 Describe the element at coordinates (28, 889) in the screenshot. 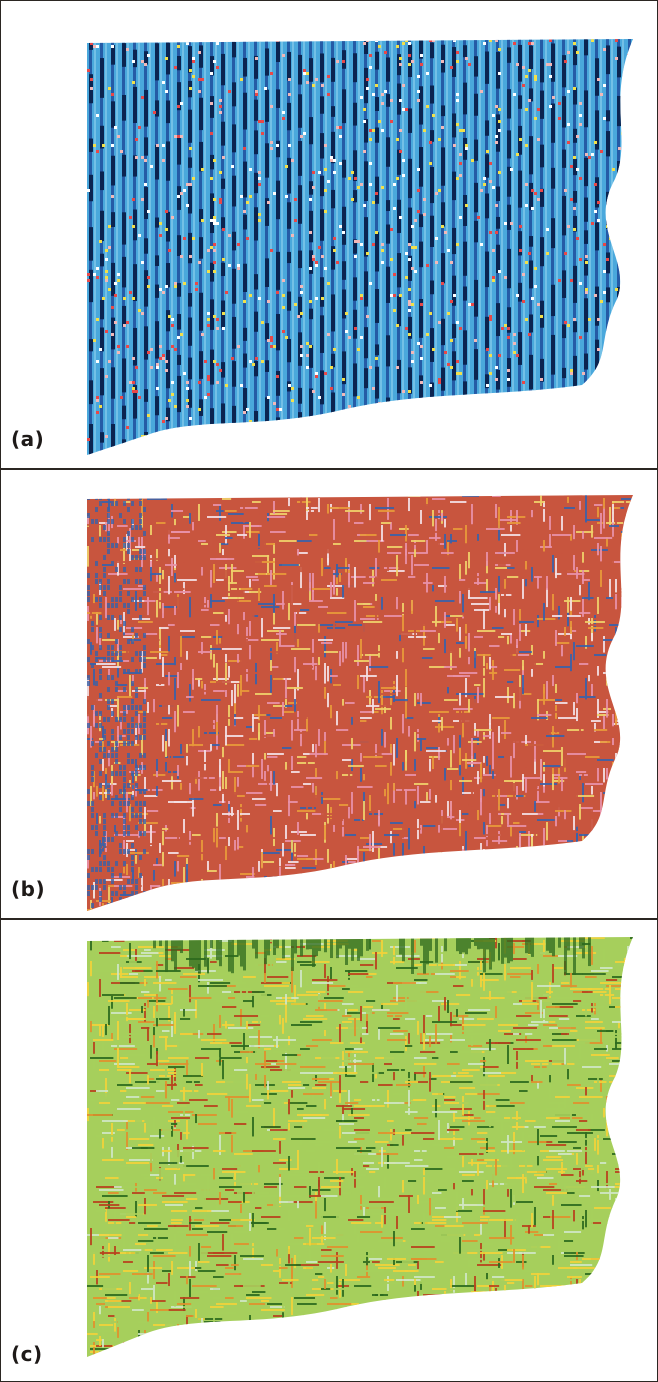

I see `panel-label-b: (b)` at that location.